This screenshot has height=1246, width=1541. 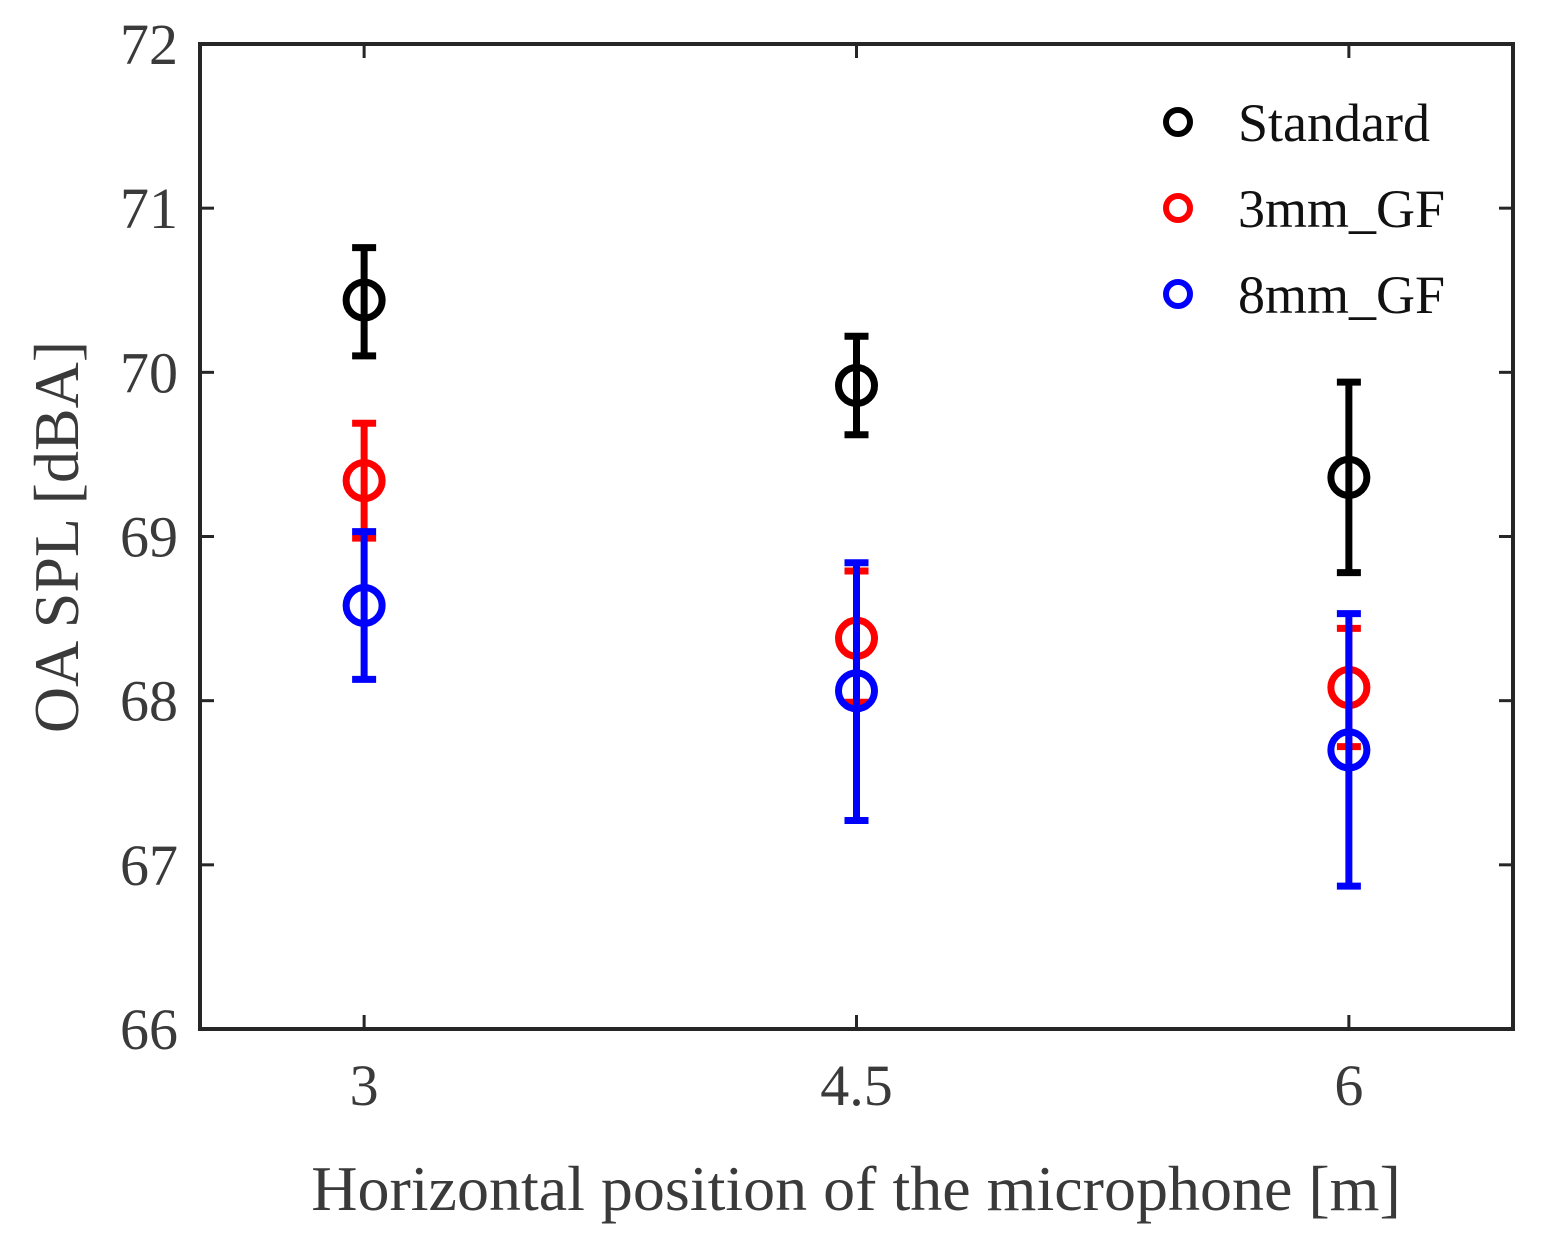 I want to click on y-tick-label: 67, so click(x=149, y=865).